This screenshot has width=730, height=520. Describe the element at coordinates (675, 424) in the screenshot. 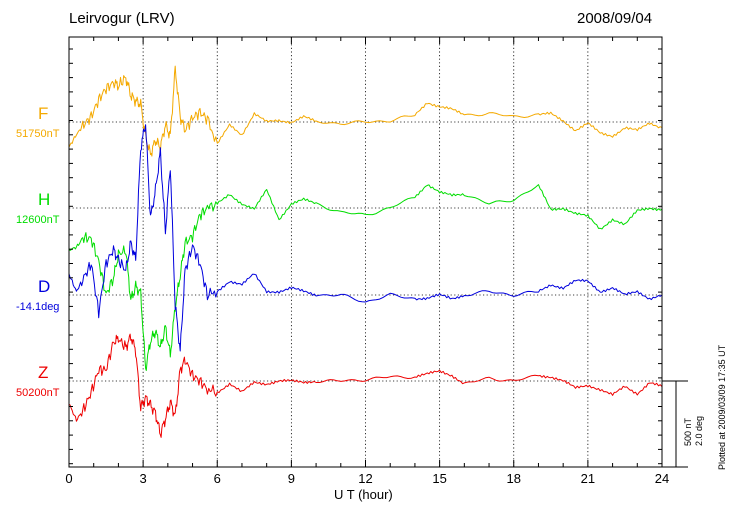

I see `scale-bar` at that location.